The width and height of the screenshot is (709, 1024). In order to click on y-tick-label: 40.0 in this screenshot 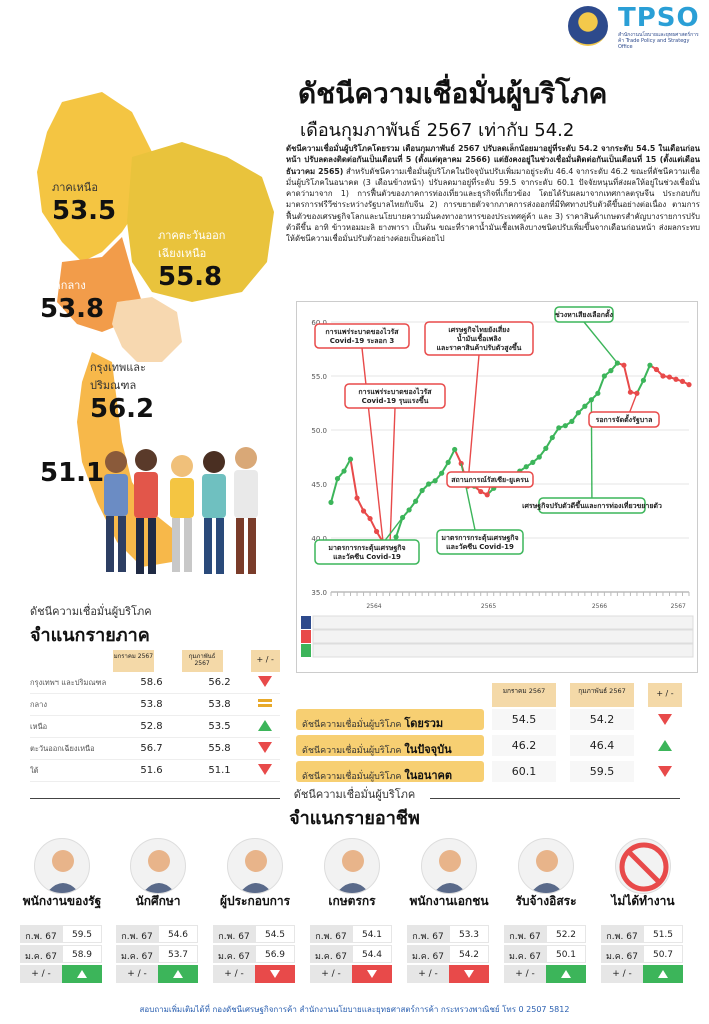, I will do `click(319, 539)`.